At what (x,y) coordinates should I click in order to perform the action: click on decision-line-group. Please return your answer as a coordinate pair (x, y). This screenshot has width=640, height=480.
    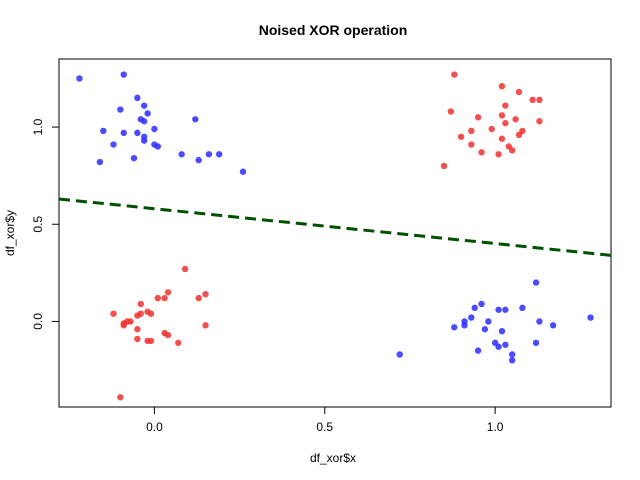
    Looking at the image, I should click on (335, 227).